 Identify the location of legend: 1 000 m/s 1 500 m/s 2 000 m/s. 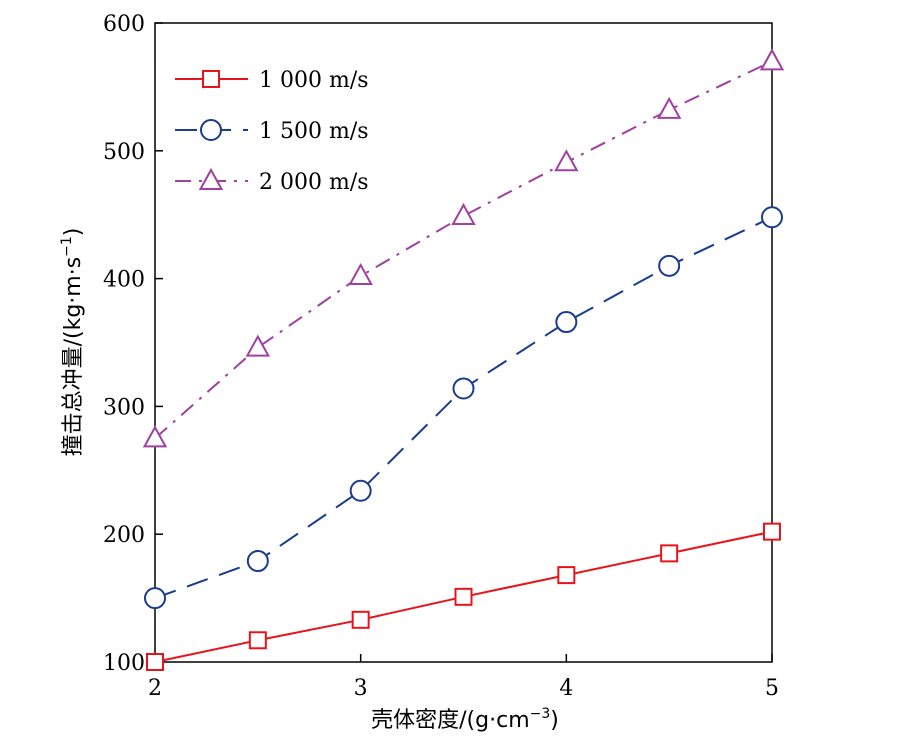
(272, 131).